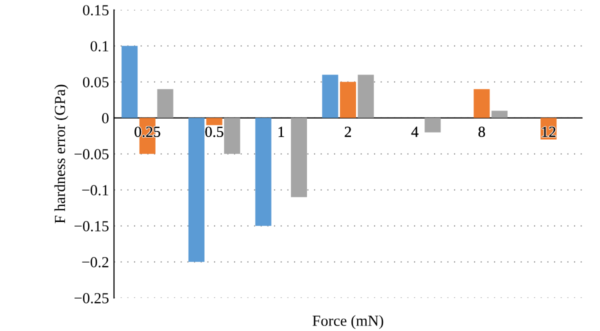  What do you see at coordinates (414, 131) in the screenshot?
I see `x-tick-label: 4` at bounding box center [414, 131].